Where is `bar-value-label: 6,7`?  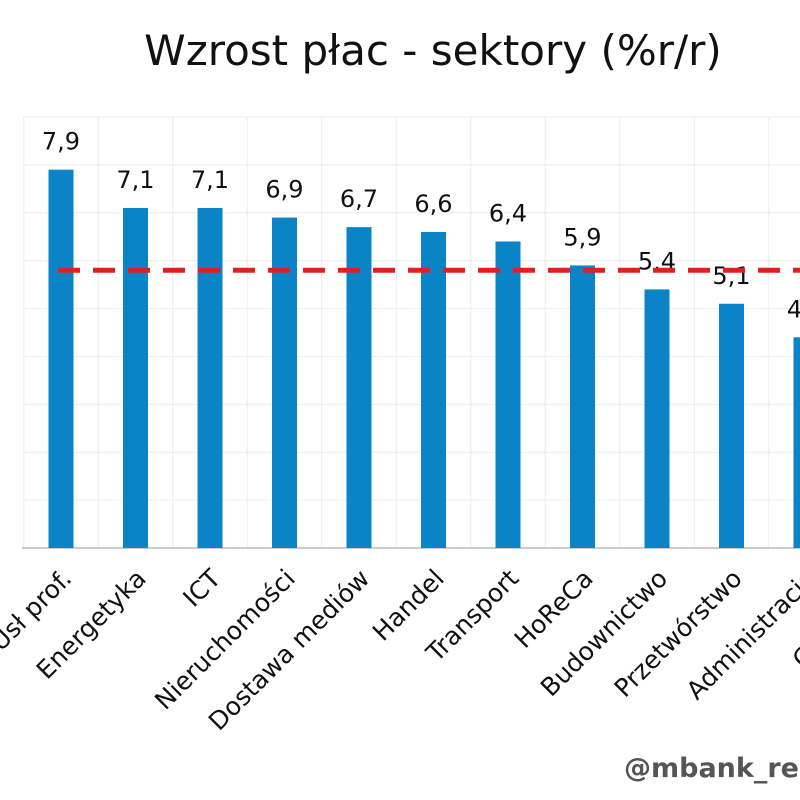
bar-value-label: 6,7 is located at coordinates (359, 199).